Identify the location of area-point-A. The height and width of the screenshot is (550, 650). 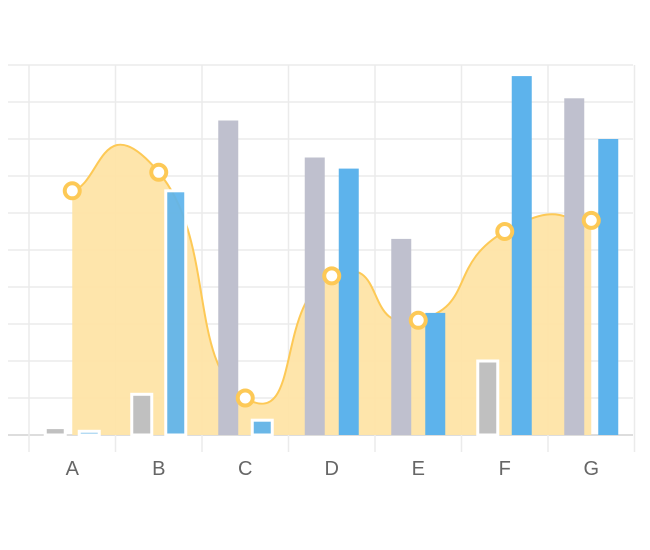
(72, 191).